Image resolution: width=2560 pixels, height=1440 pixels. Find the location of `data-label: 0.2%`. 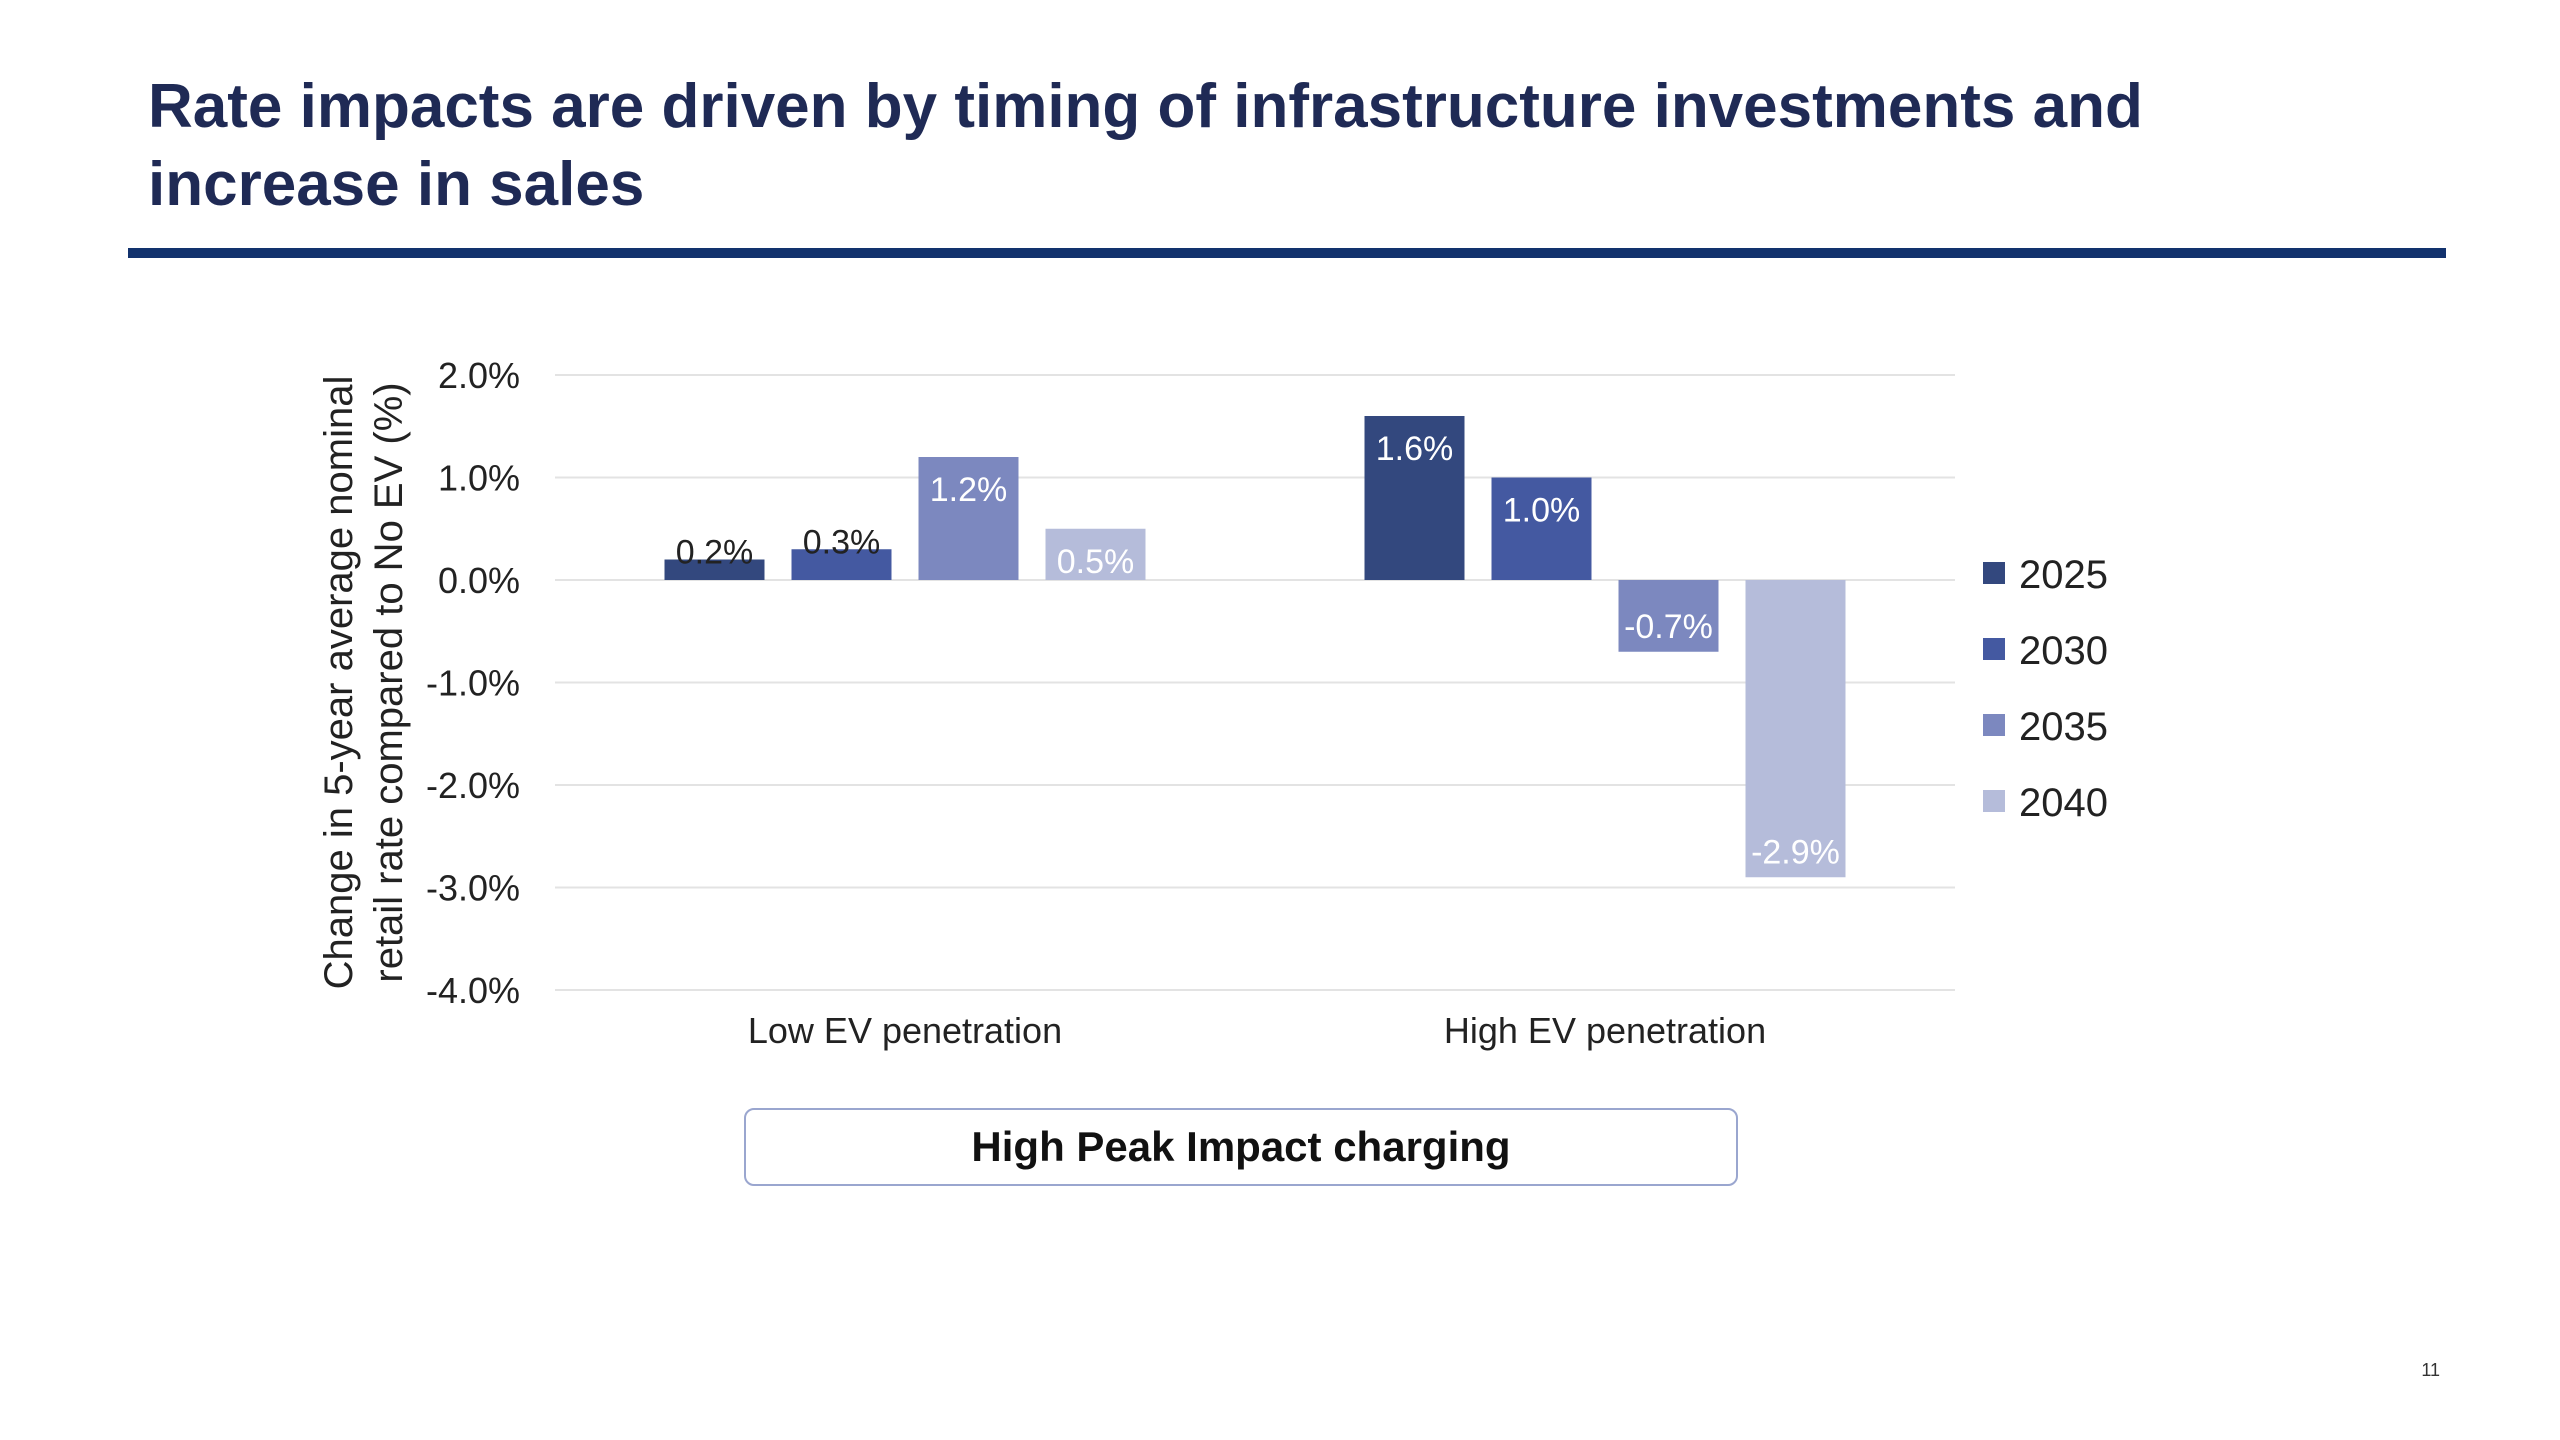

data-label: 0.2% is located at coordinates (715, 553).